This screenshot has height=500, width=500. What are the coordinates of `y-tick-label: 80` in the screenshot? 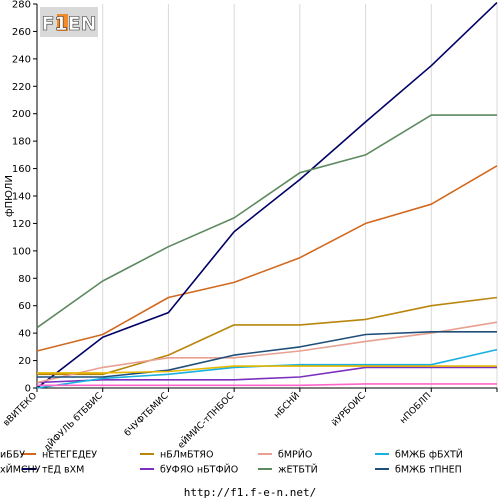 It's located at (24, 279).